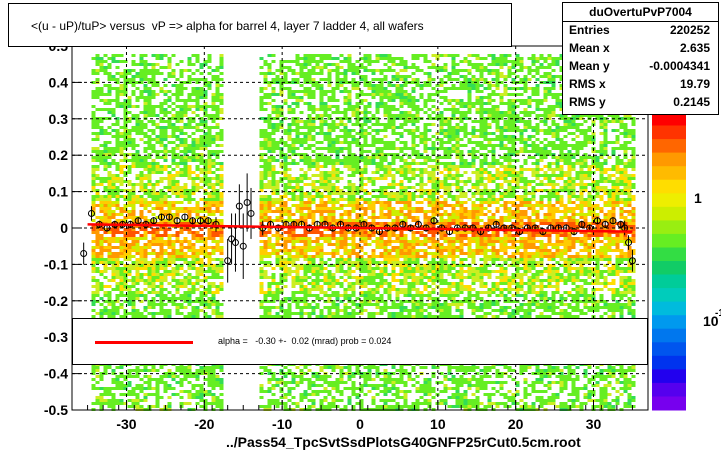 Image resolution: width=721 pixels, height=455 pixels. I want to click on stats-value: 0.2145, so click(691, 102).